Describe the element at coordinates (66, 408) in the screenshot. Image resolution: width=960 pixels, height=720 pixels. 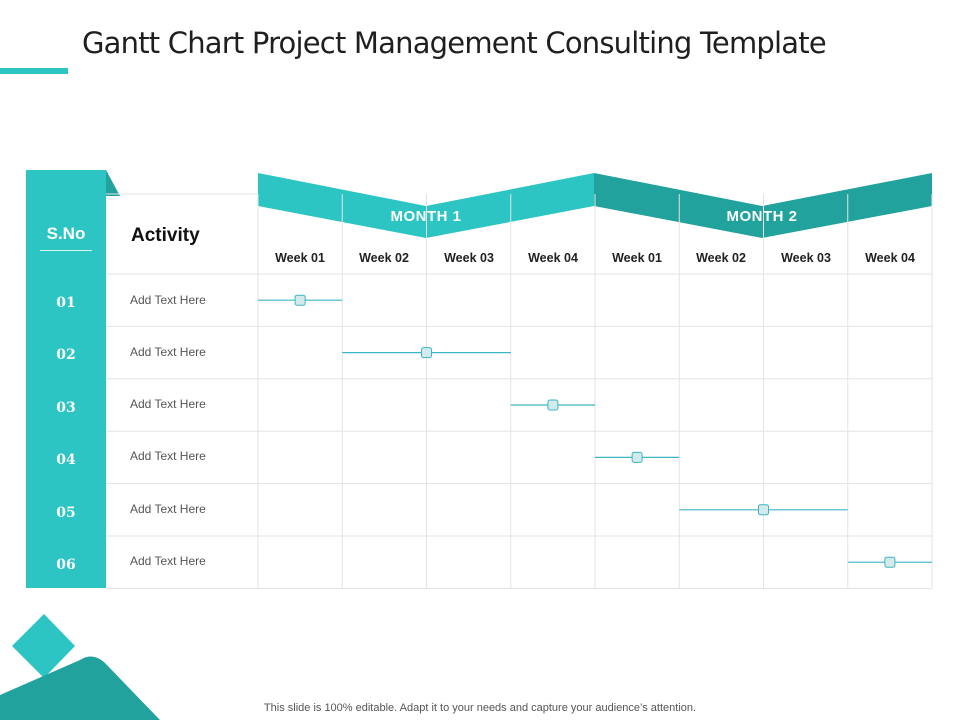
I see `row-number: 03` at that location.